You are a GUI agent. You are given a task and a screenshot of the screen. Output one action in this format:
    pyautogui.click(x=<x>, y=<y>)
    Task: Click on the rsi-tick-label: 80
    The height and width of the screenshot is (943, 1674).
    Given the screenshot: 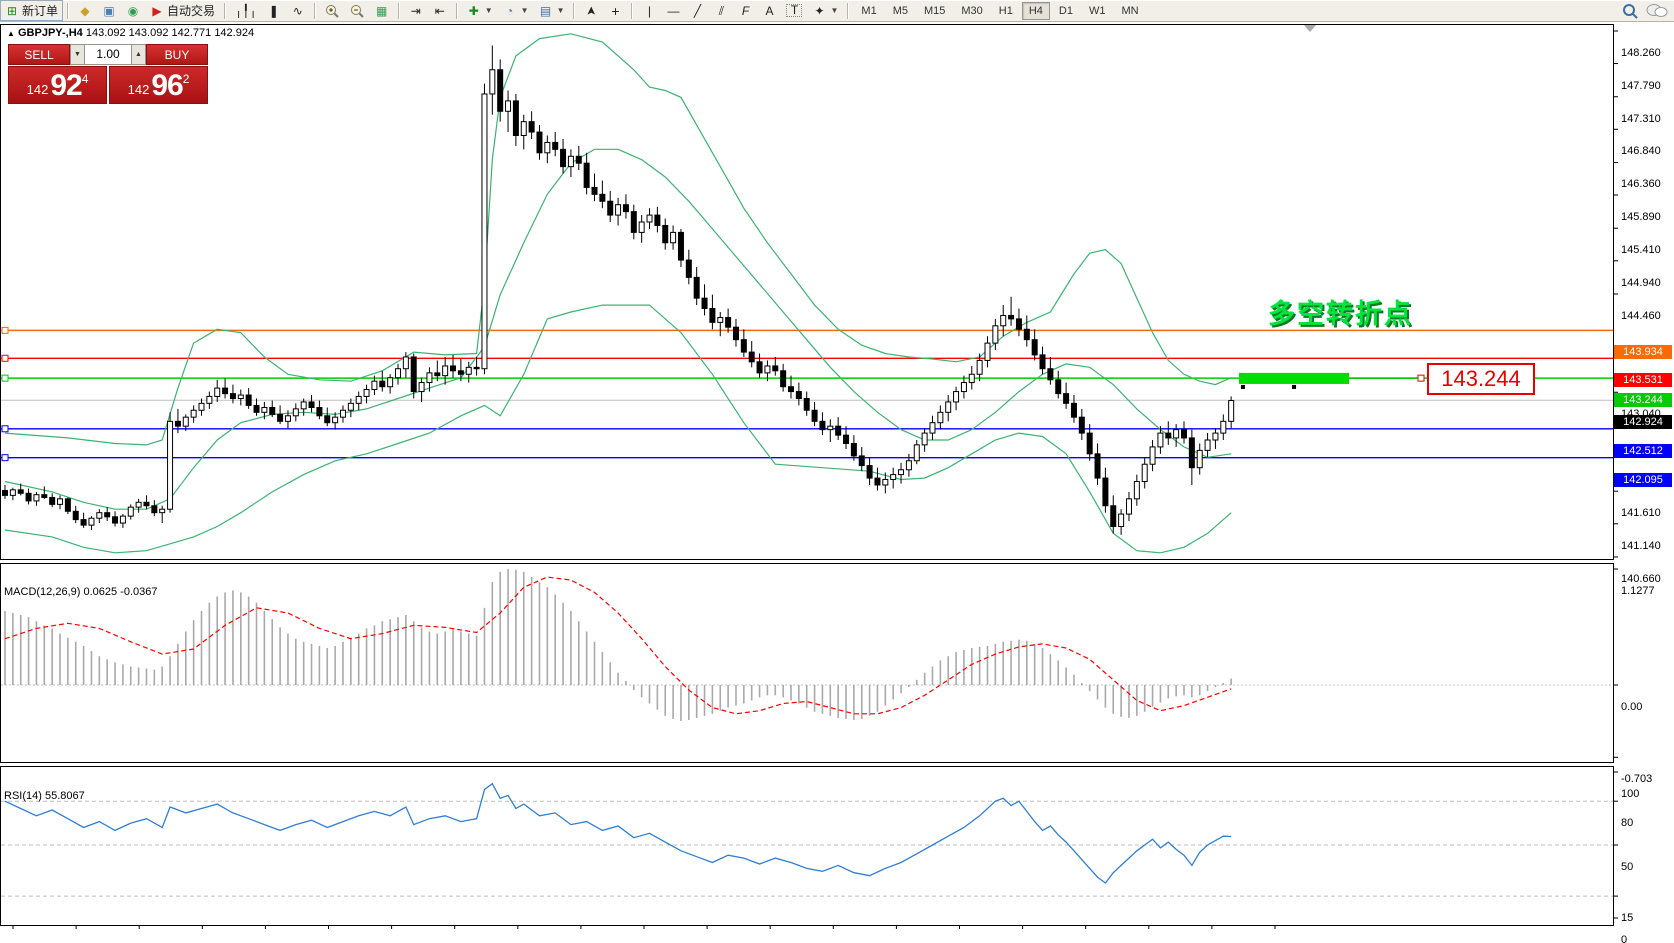 What is the action you would take?
    pyautogui.click(x=1627, y=823)
    